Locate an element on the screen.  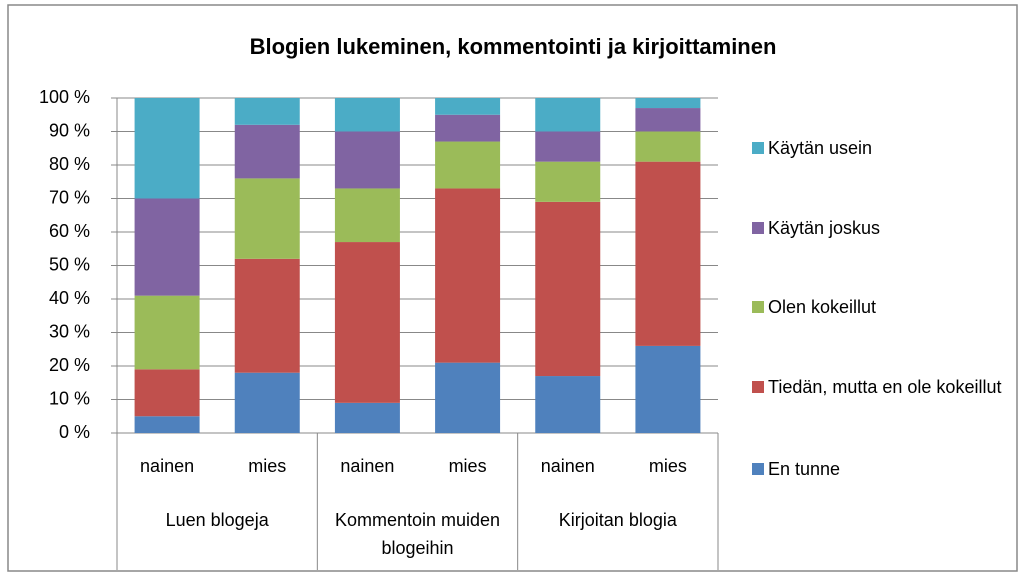
y-tick-label: 70 % is located at coordinates (69, 197).